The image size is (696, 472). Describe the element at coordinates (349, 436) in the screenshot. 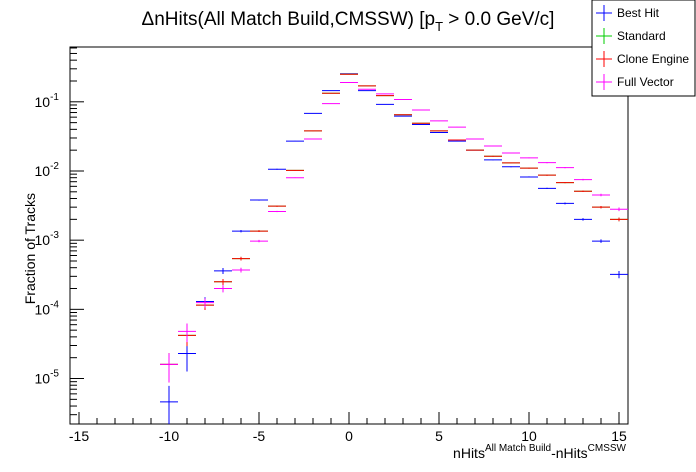

I see `x-tick-label: 0` at that location.